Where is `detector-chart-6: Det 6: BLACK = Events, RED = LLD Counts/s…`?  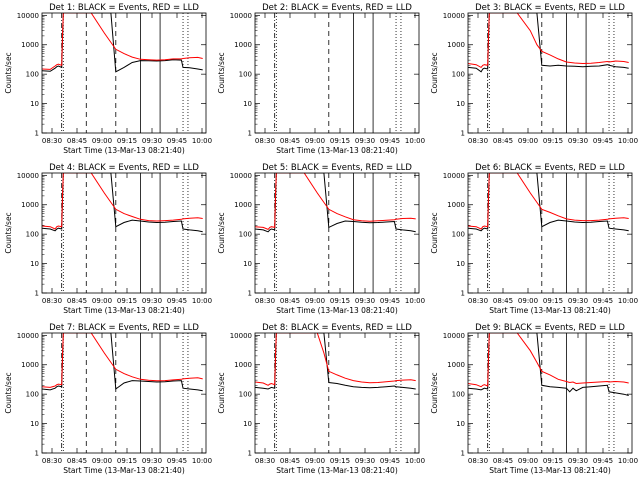 detector-chart-6: Det 6: BLACK = Events, RED = LLD Counts/s… is located at coordinates (534, 239).